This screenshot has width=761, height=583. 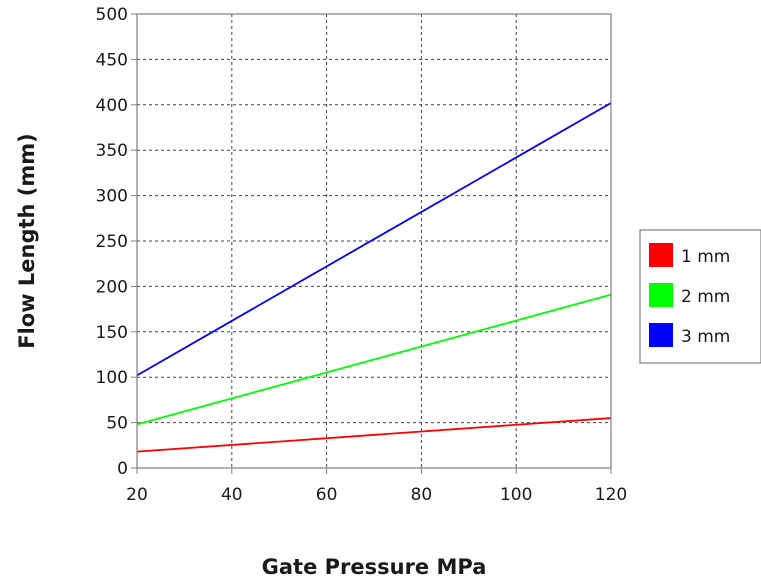 What do you see at coordinates (516, 495) in the screenshot?
I see `x-tick-label: 100` at bounding box center [516, 495].